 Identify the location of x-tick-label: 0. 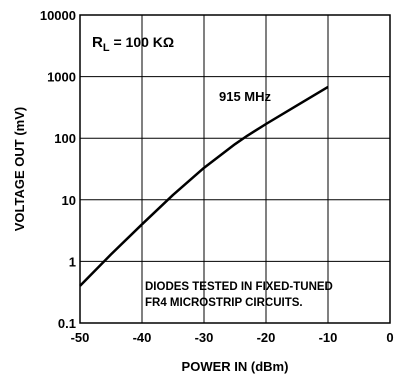
(389, 337).